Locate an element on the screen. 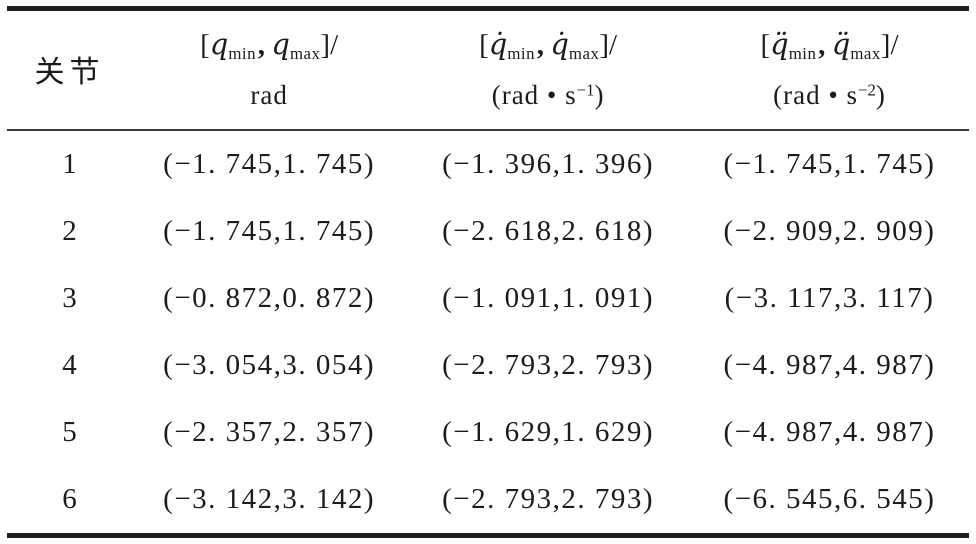 This screenshot has height=544, width=976. unit-label-rad-per-s2: (rad • s−2) is located at coordinates (829, 95).